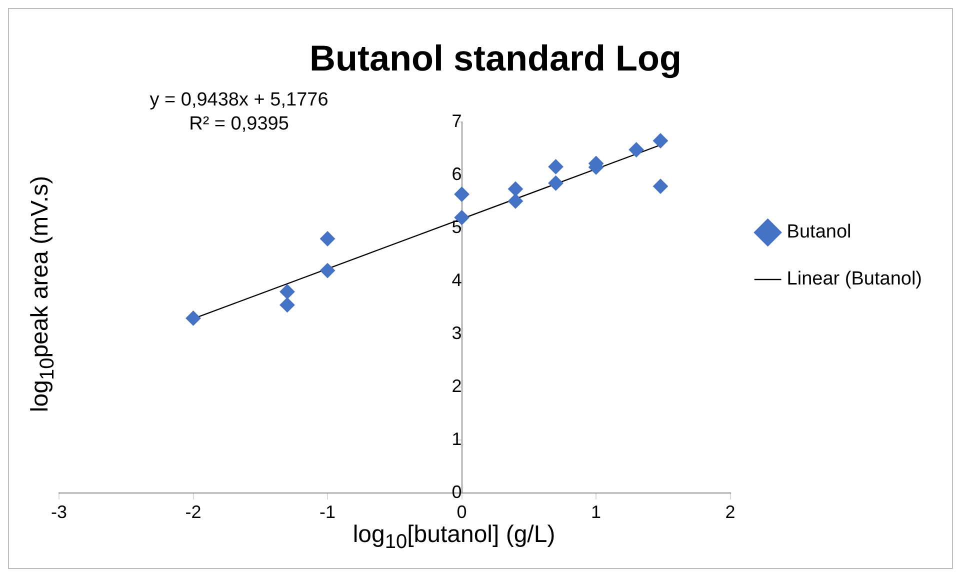  I want to click on y-tick-label: 6, so click(457, 174).